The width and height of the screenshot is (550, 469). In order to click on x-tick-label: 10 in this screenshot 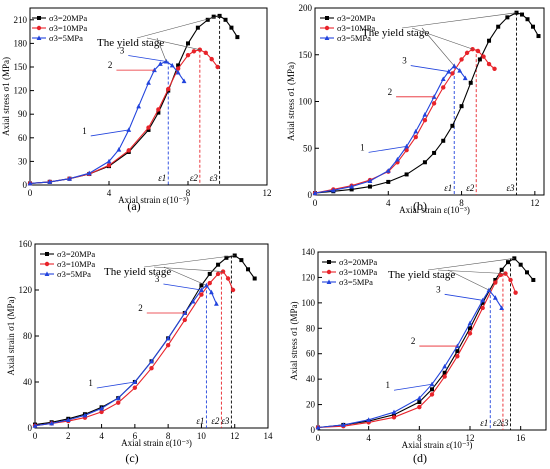, I will do `click(202, 436)`.